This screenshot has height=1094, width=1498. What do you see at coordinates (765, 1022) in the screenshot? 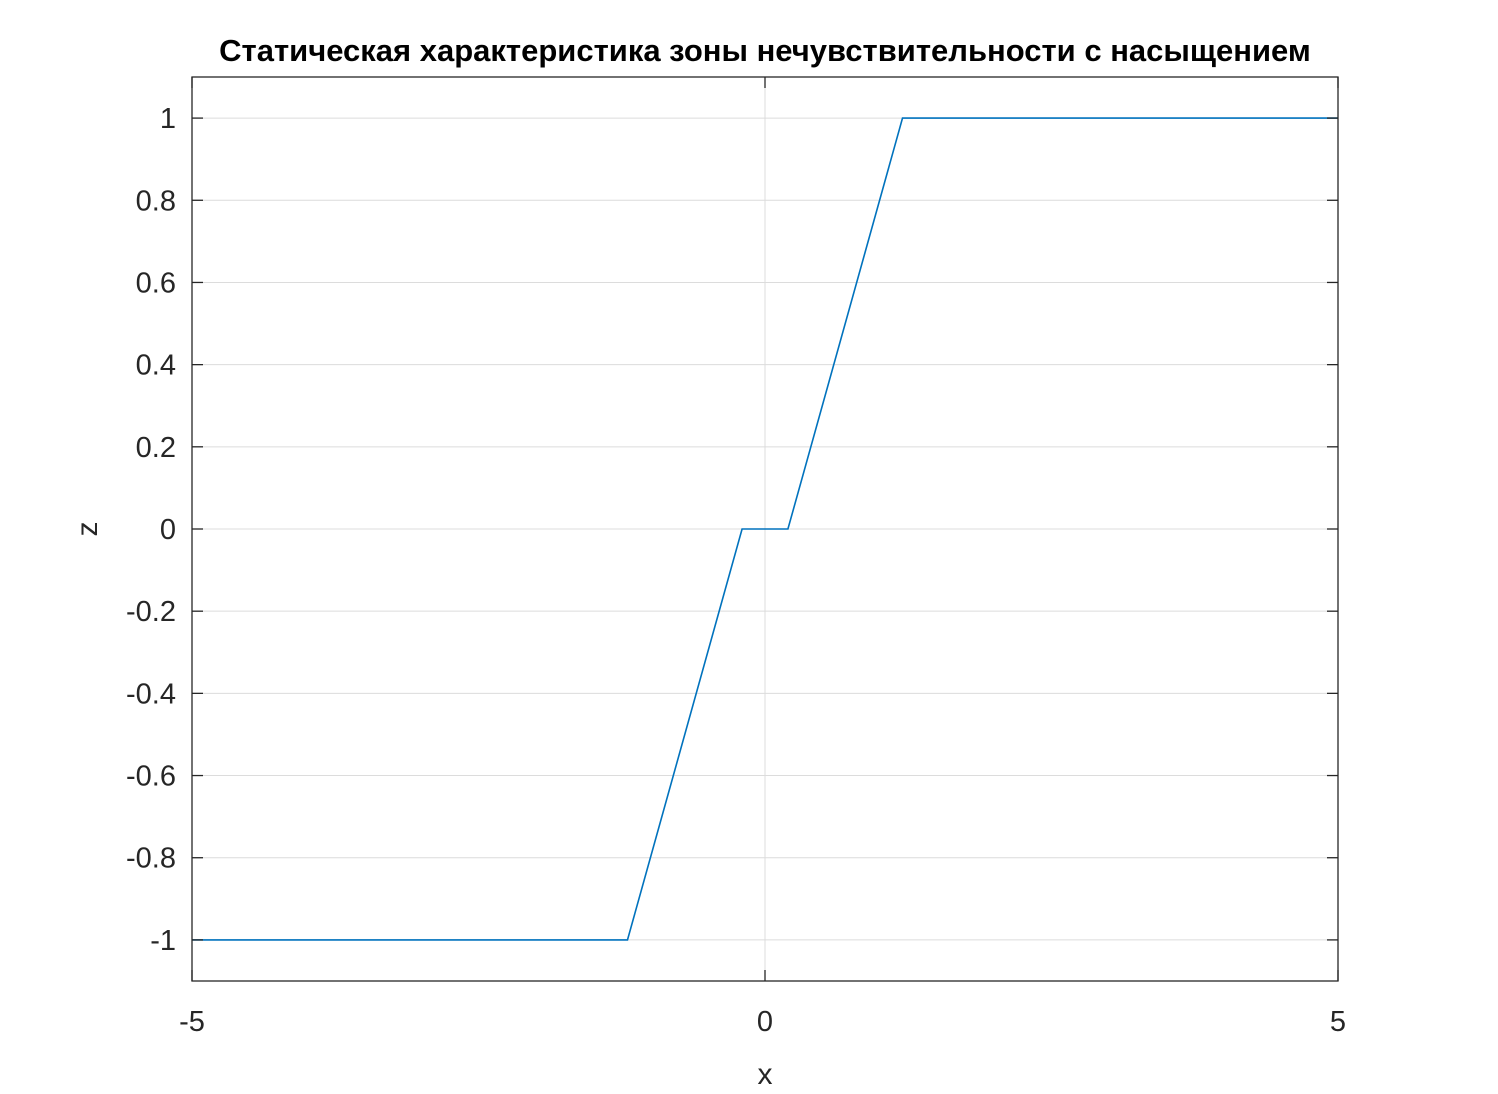
I see `x-tick-label: 0` at bounding box center [765, 1022].